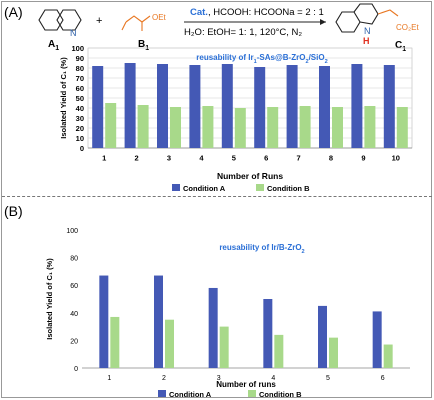 The width and height of the screenshot is (434, 400). Describe the element at coordinates (280, 394) in the screenshot. I see `chart-b-legend-label-b: Condition B` at that location.